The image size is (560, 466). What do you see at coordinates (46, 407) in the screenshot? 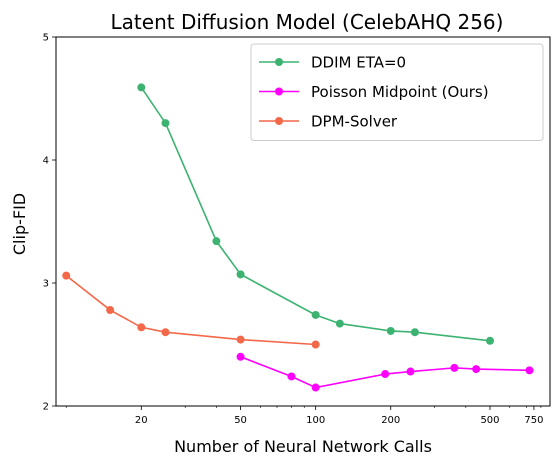
I see `y-tick-label: 2` at bounding box center [46, 407].